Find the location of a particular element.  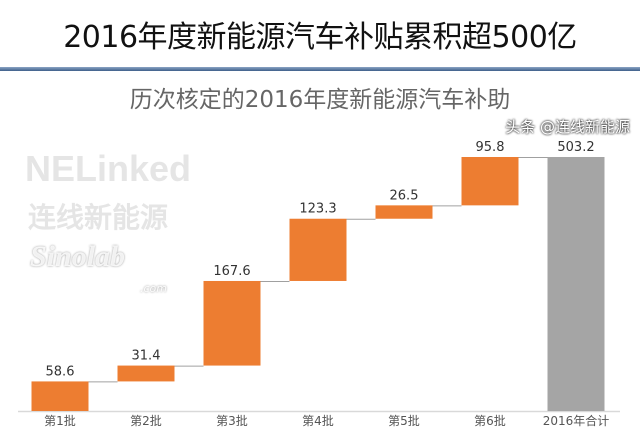

x-tick-label: 第6批 is located at coordinates (490, 420).